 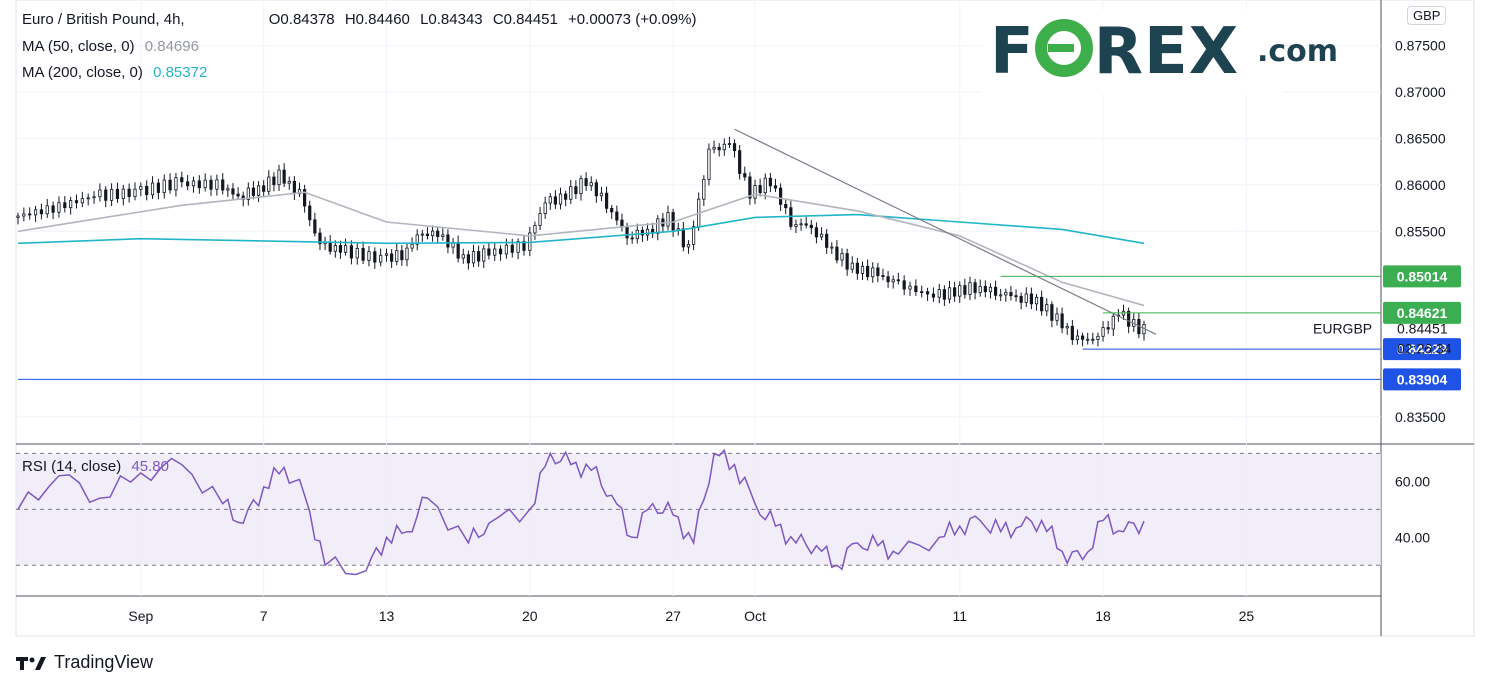 I want to click on tradingview-footer: TradingView, so click(x=84, y=662).